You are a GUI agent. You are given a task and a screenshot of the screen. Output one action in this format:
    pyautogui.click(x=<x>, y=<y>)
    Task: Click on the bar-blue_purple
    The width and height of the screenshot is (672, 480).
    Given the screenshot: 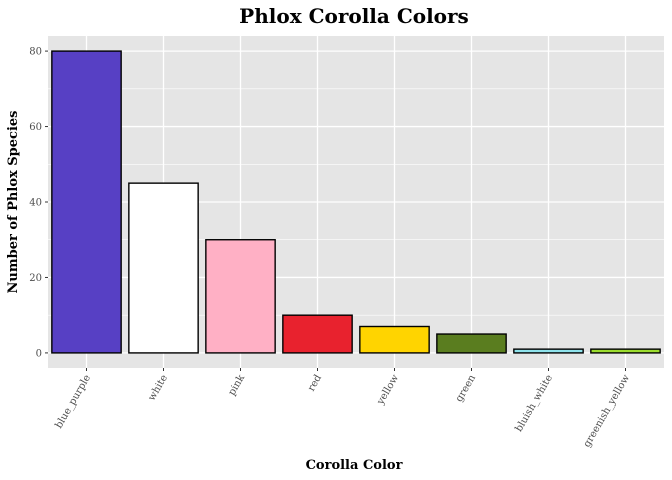 What is the action you would take?
    pyautogui.click(x=86, y=202)
    